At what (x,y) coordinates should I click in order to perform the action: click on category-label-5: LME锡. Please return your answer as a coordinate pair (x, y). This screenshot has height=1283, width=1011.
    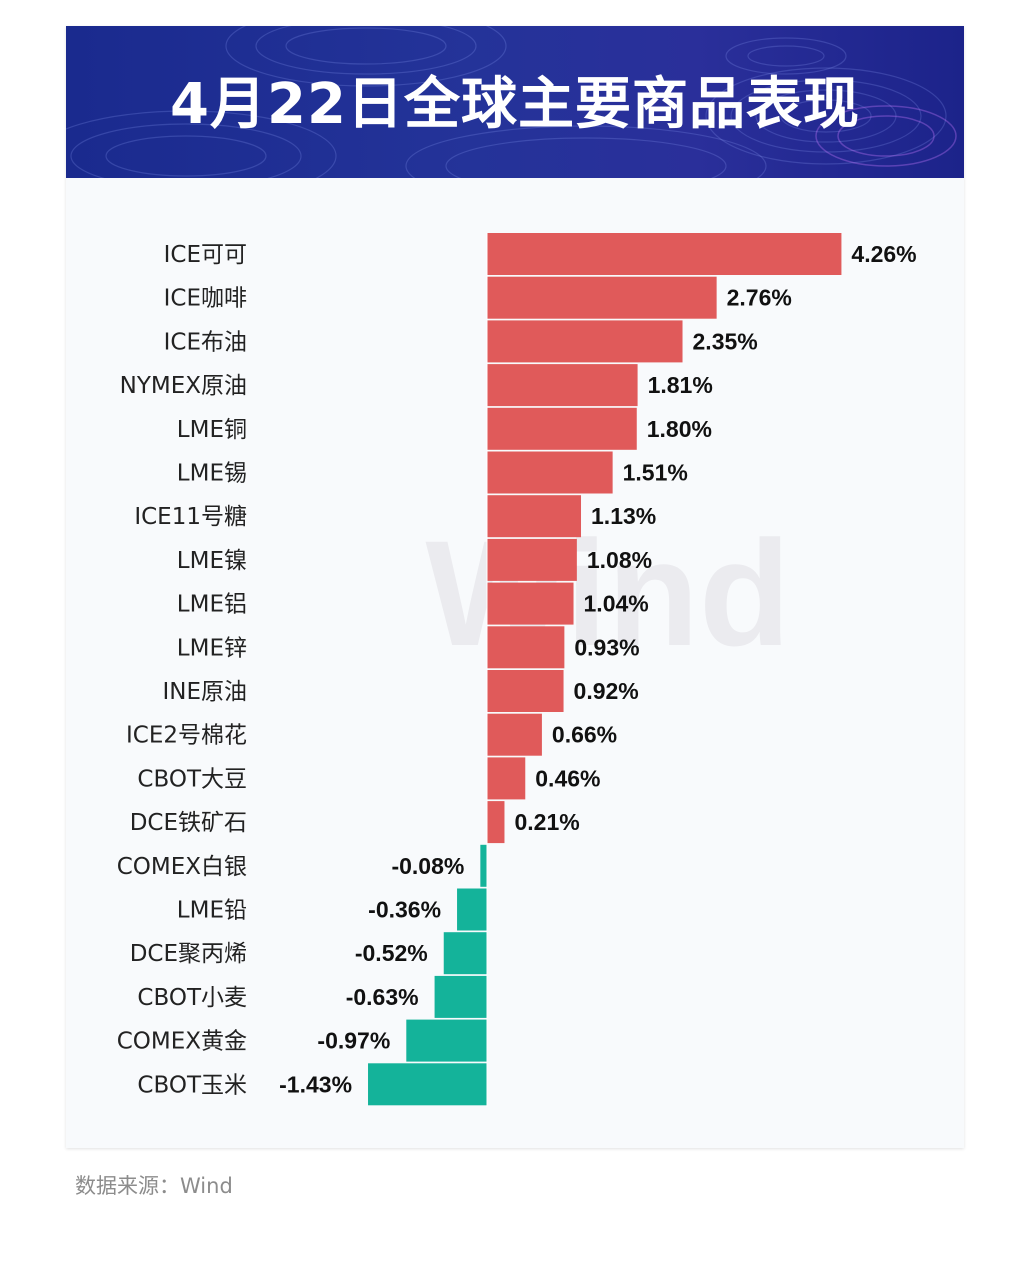
    Looking at the image, I should click on (212, 474).